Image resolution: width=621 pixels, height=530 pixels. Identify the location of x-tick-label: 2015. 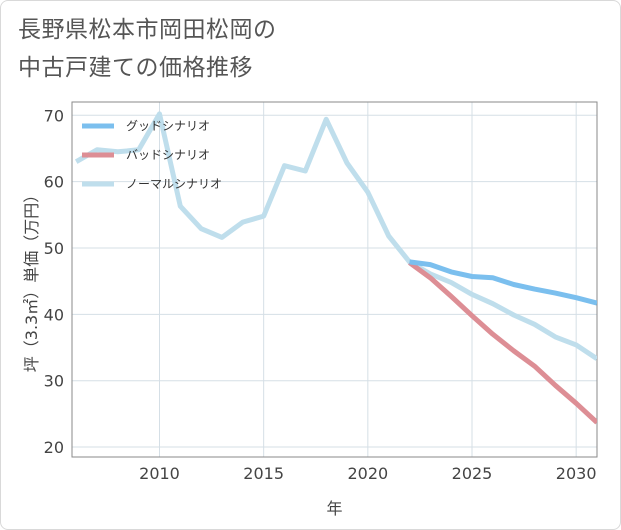
(263, 473).